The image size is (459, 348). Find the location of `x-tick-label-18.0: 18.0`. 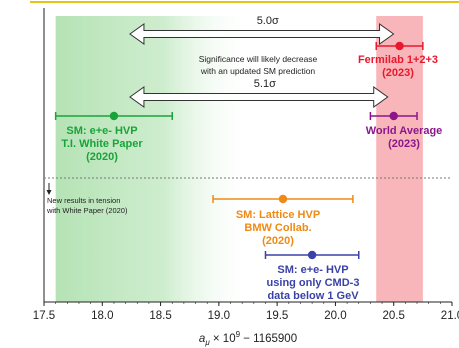

x-tick-label-18.0: 18.0 is located at coordinates (102, 316).